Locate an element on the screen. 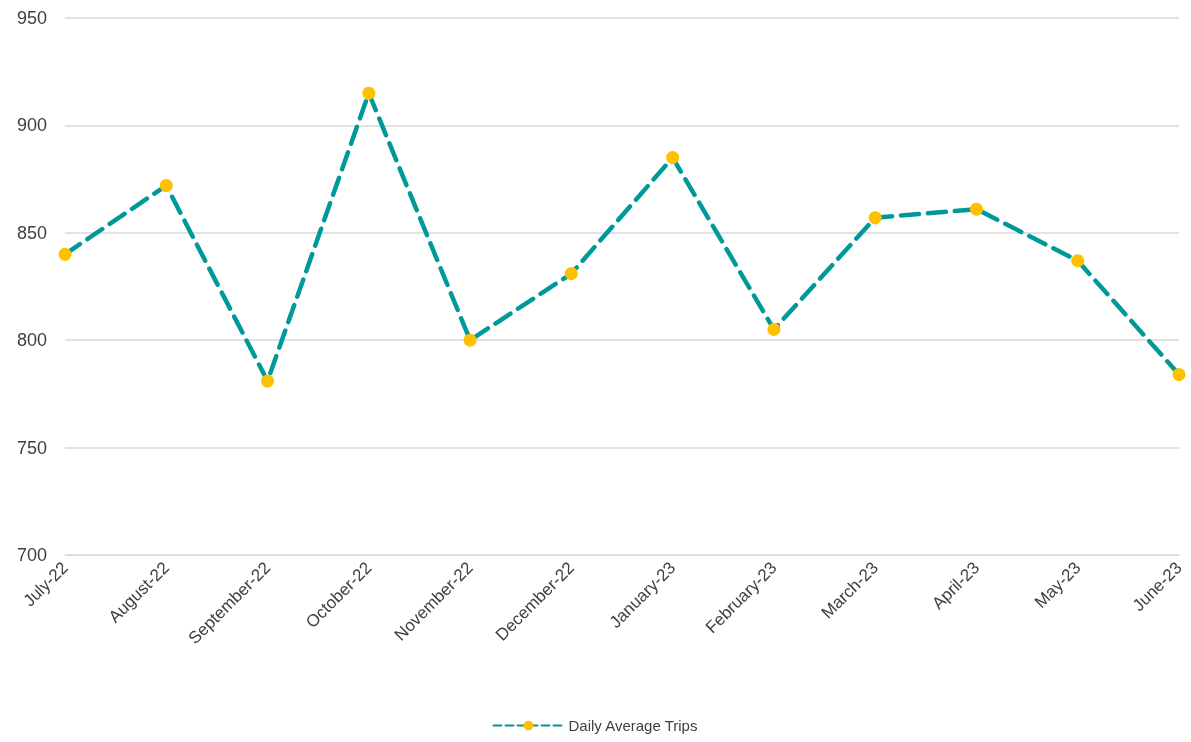  y-tick-label: 950 is located at coordinates (31, 18).